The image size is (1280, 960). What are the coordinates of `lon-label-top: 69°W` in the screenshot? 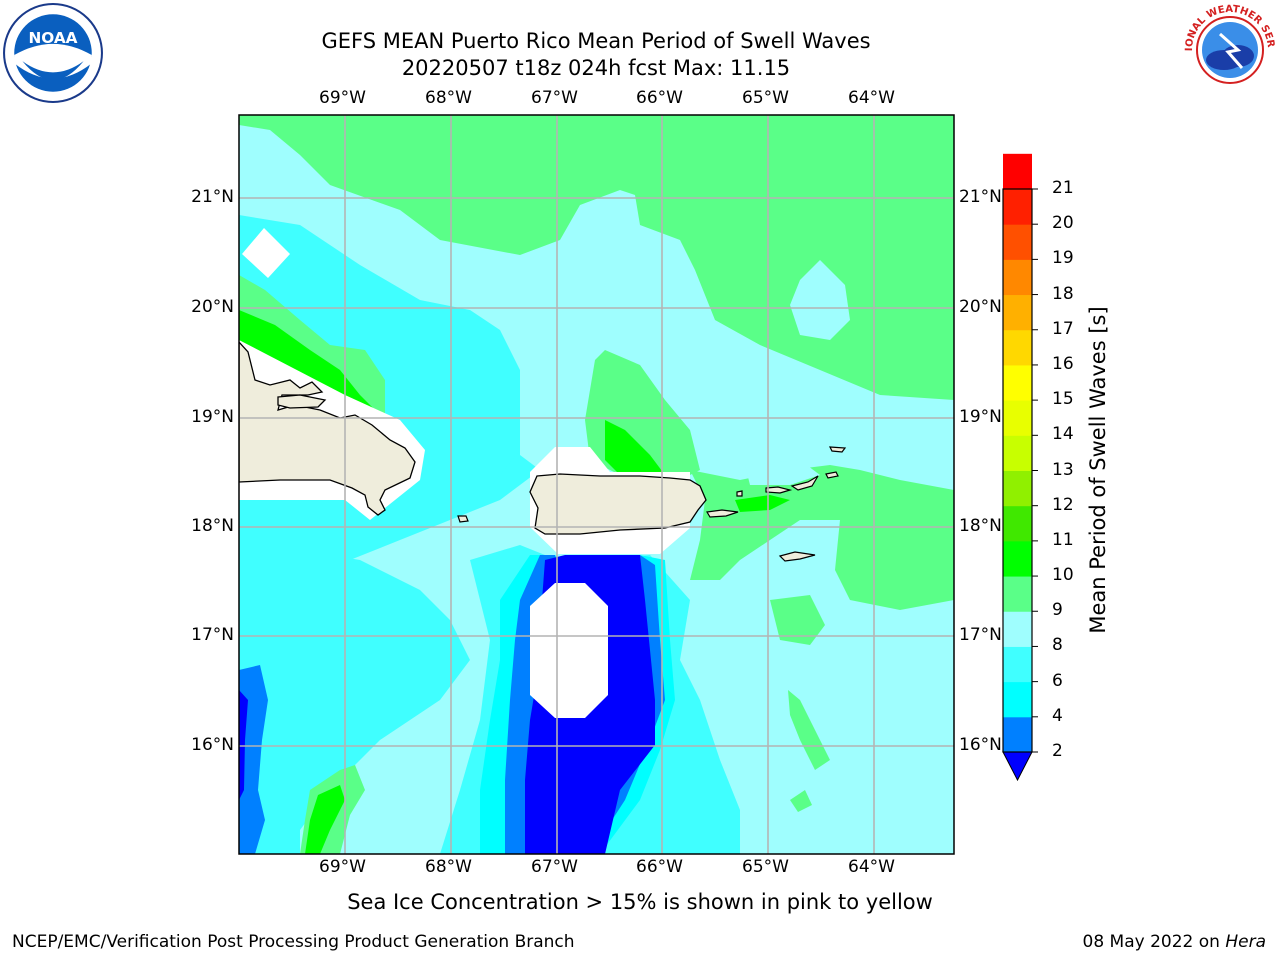 It's located at (342, 98).